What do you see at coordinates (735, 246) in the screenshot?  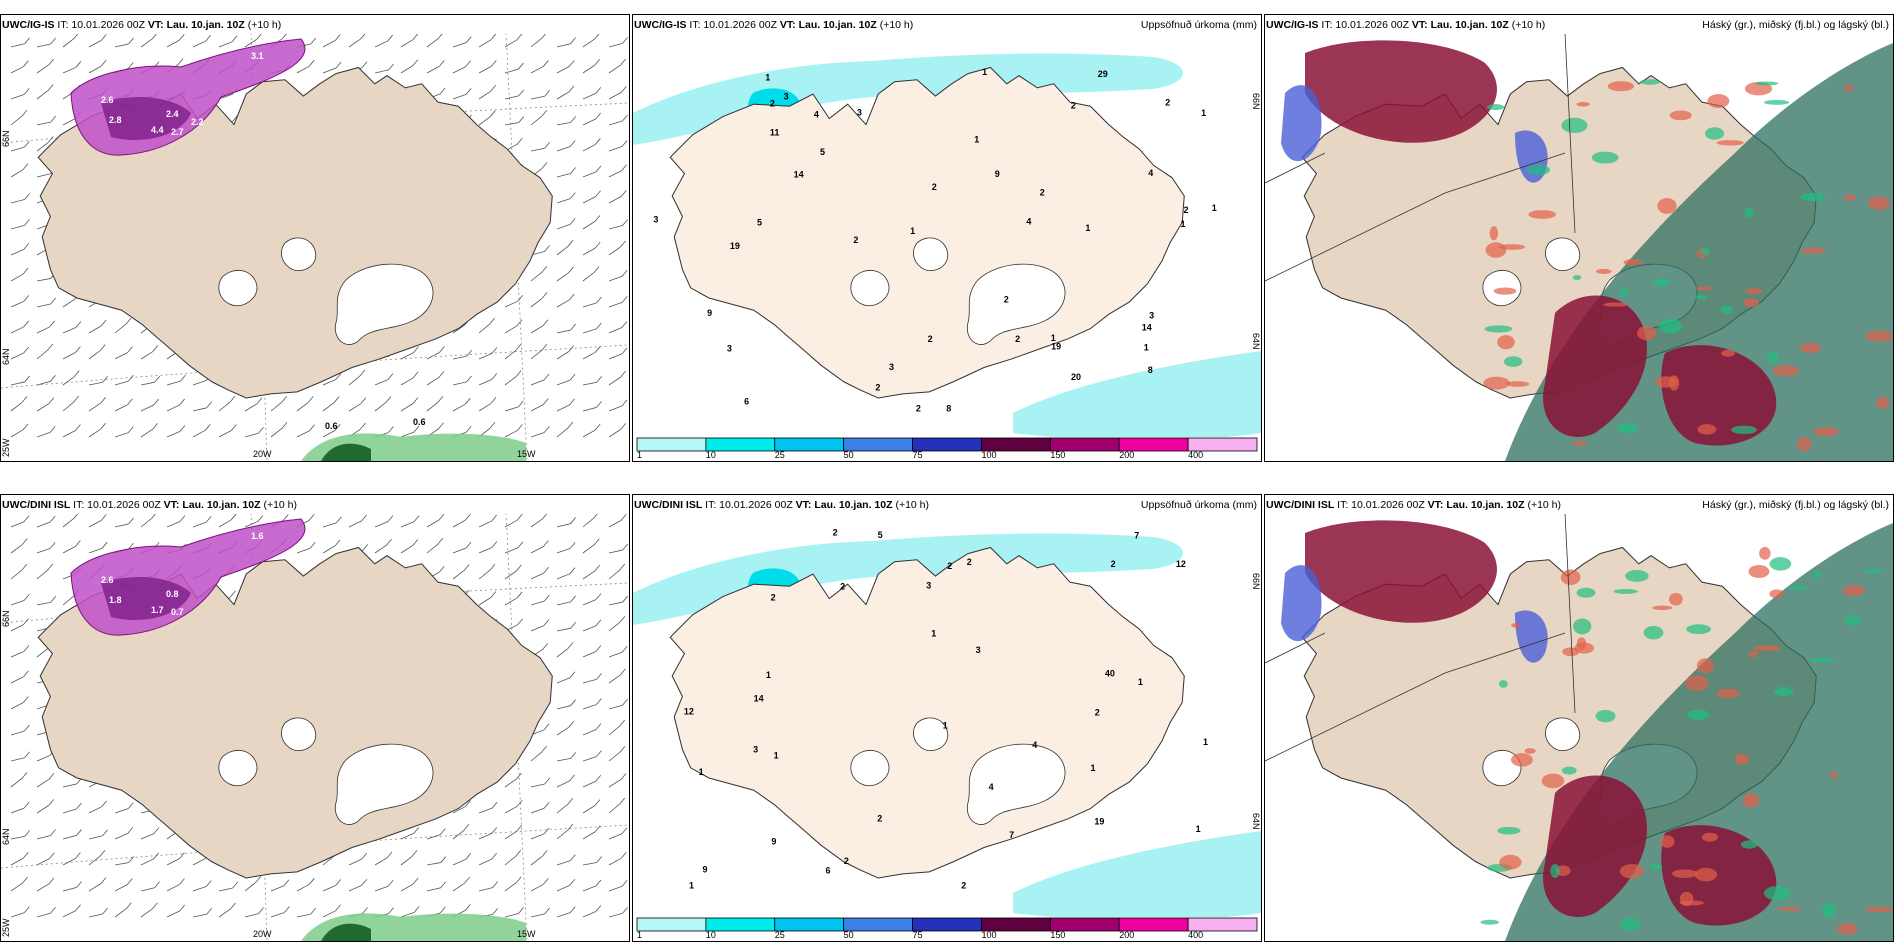 I see `precip-value: 19` at bounding box center [735, 246].